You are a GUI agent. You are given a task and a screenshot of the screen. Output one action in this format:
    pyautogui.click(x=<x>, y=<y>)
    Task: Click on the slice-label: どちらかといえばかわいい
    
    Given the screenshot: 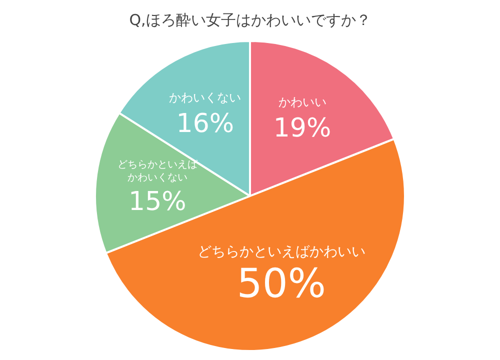 What is the action you would take?
    pyautogui.click(x=281, y=252)
    